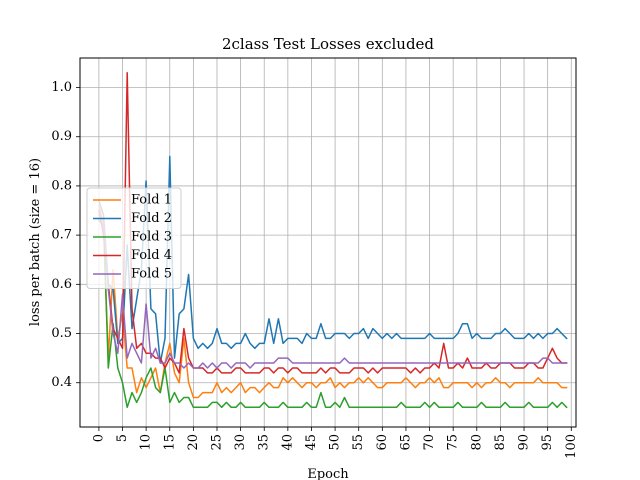 The width and height of the screenshot is (640, 480). What do you see at coordinates (151, 237) in the screenshot?
I see `legend-label-fold-3: Fold 3` at bounding box center [151, 237].